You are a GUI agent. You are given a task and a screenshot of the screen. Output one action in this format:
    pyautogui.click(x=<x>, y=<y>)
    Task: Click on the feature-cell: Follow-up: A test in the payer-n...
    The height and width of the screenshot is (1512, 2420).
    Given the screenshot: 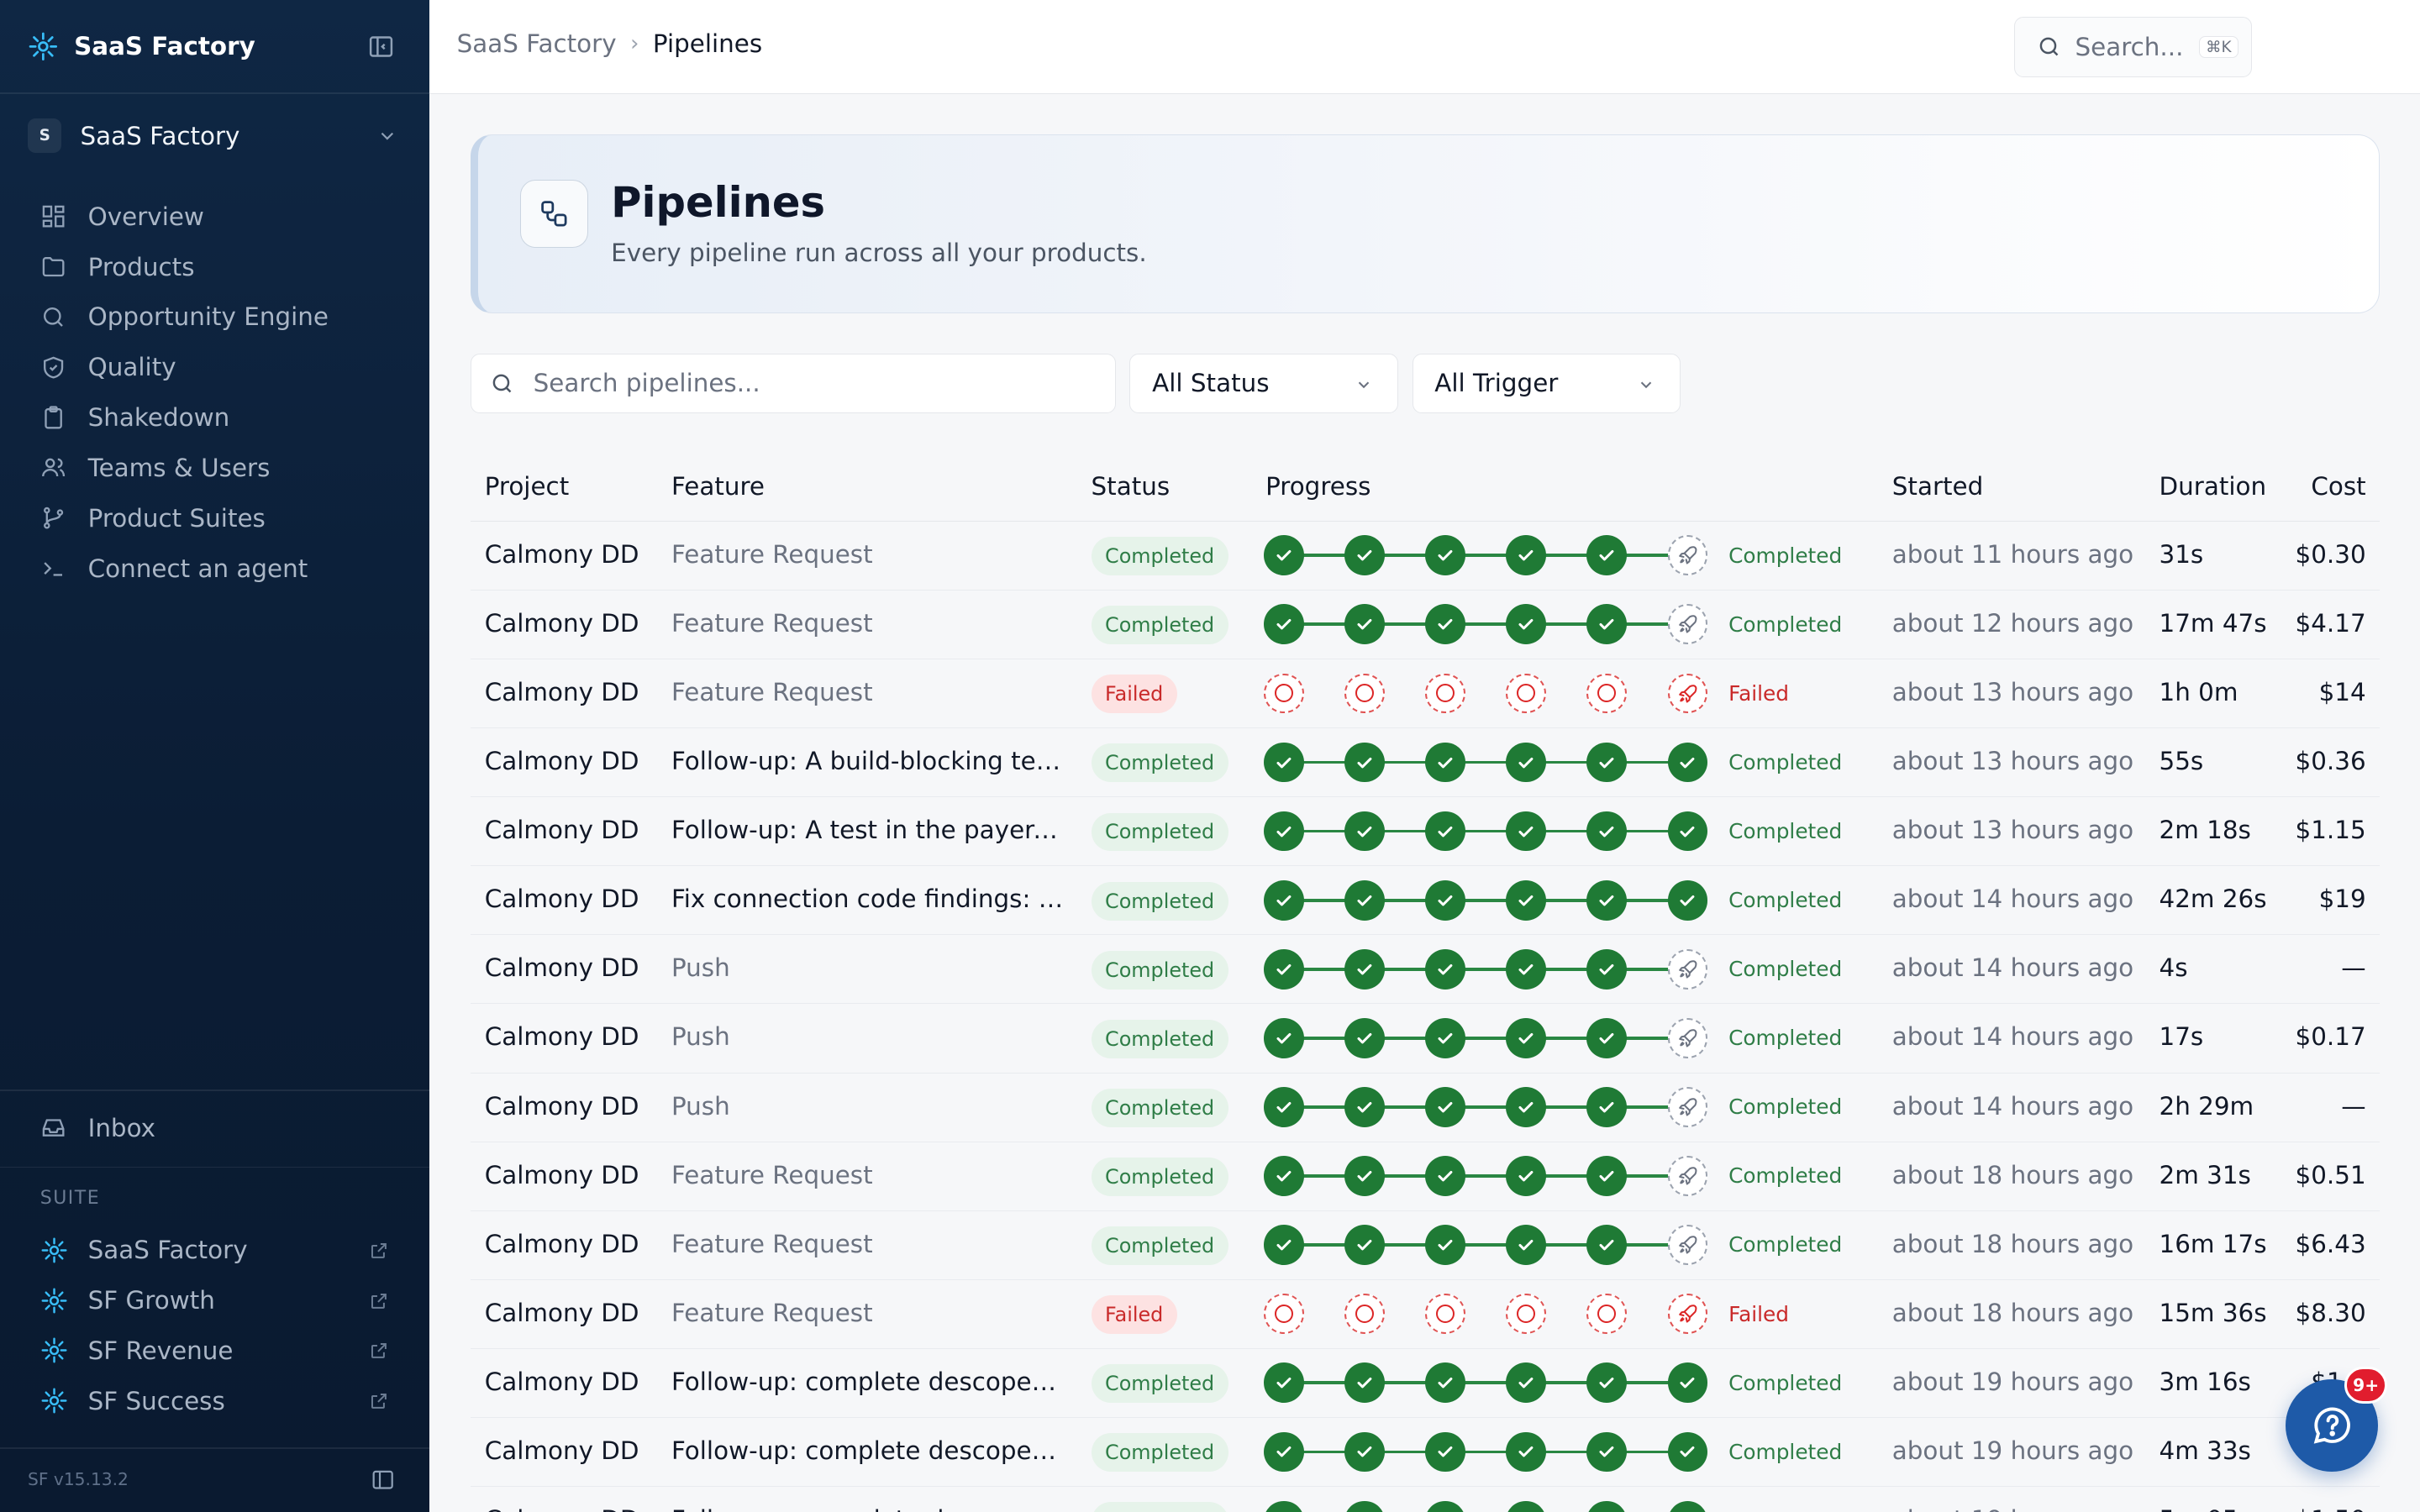 What is the action you would take?
    pyautogui.click(x=869, y=830)
    